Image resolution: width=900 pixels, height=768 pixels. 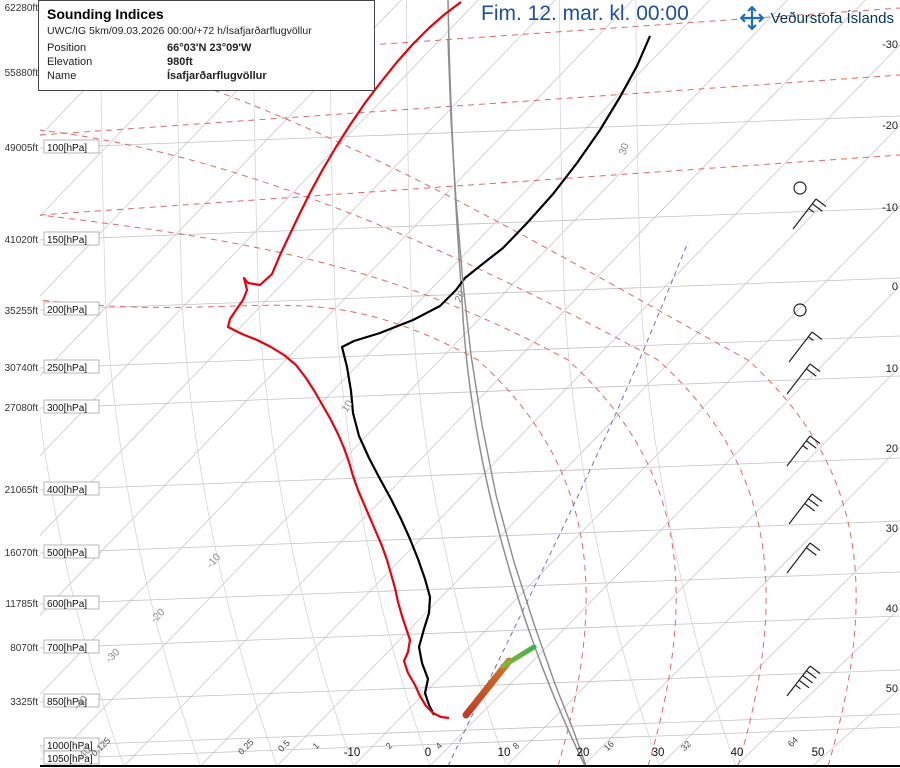 What do you see at coordinates (504, 753) in the screenshot?
I see `bottom-temperature-label: 10` at bounding box center [504, 753].